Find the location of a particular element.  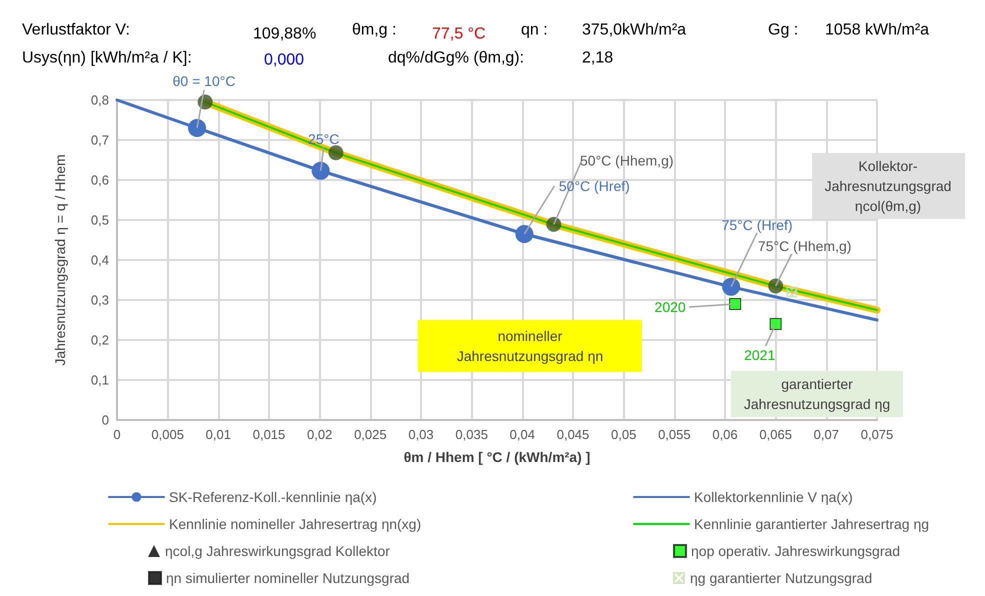

annotation: 50°C (Href) is located at coordinates (594, 186).